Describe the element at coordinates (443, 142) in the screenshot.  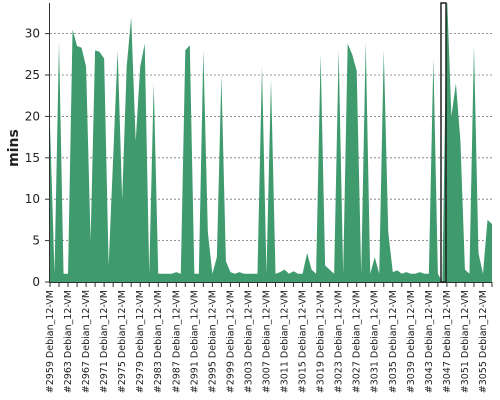
I see `selection` at that location.